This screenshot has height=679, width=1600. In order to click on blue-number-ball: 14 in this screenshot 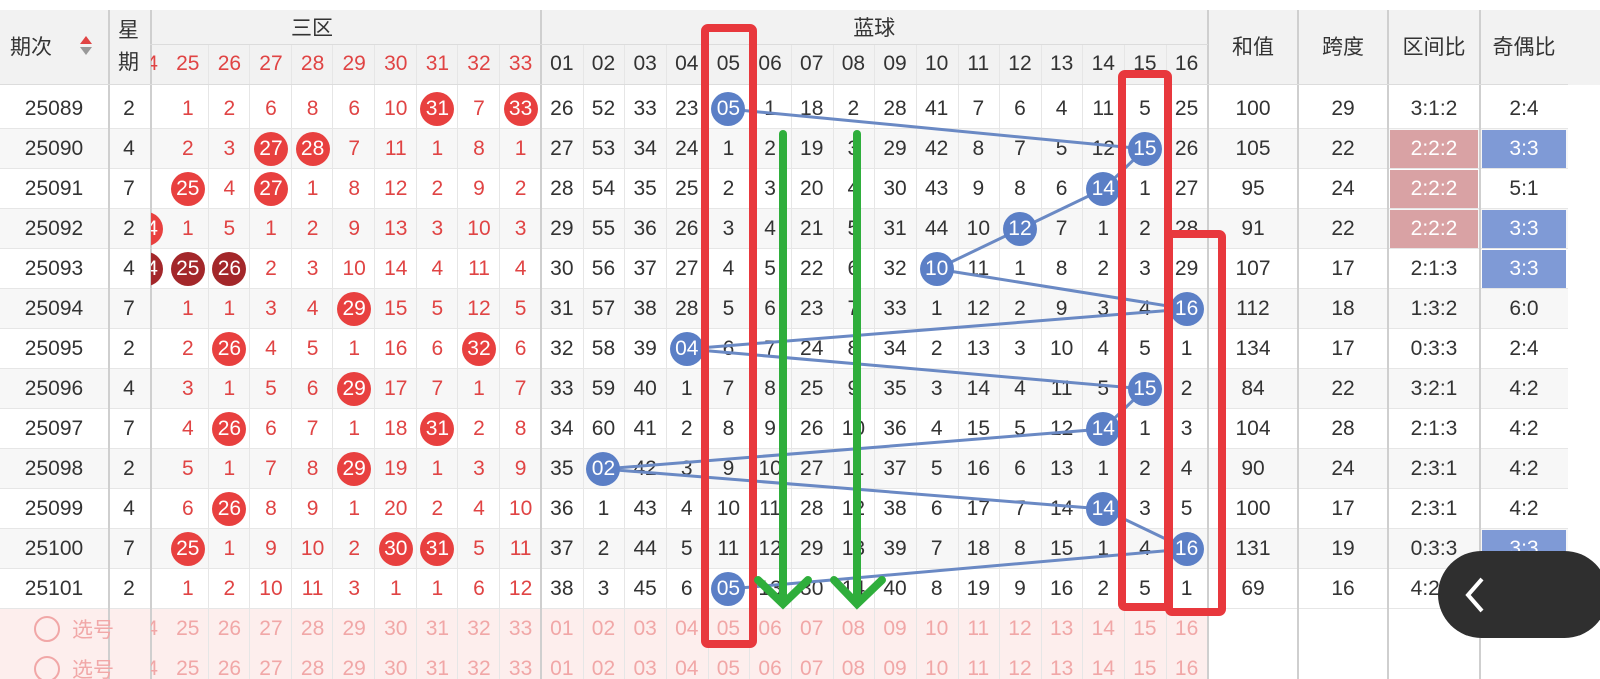, I will do `click(1103, 509)`.